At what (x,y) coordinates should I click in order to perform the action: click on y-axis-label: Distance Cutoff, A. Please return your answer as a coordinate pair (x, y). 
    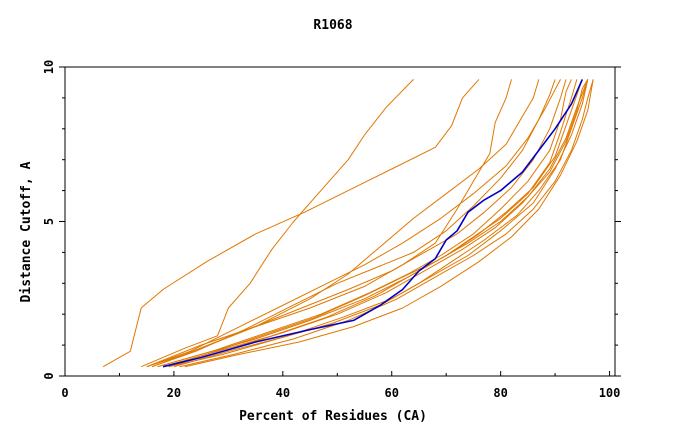
    Looking at the image, I should click on (26, 231).